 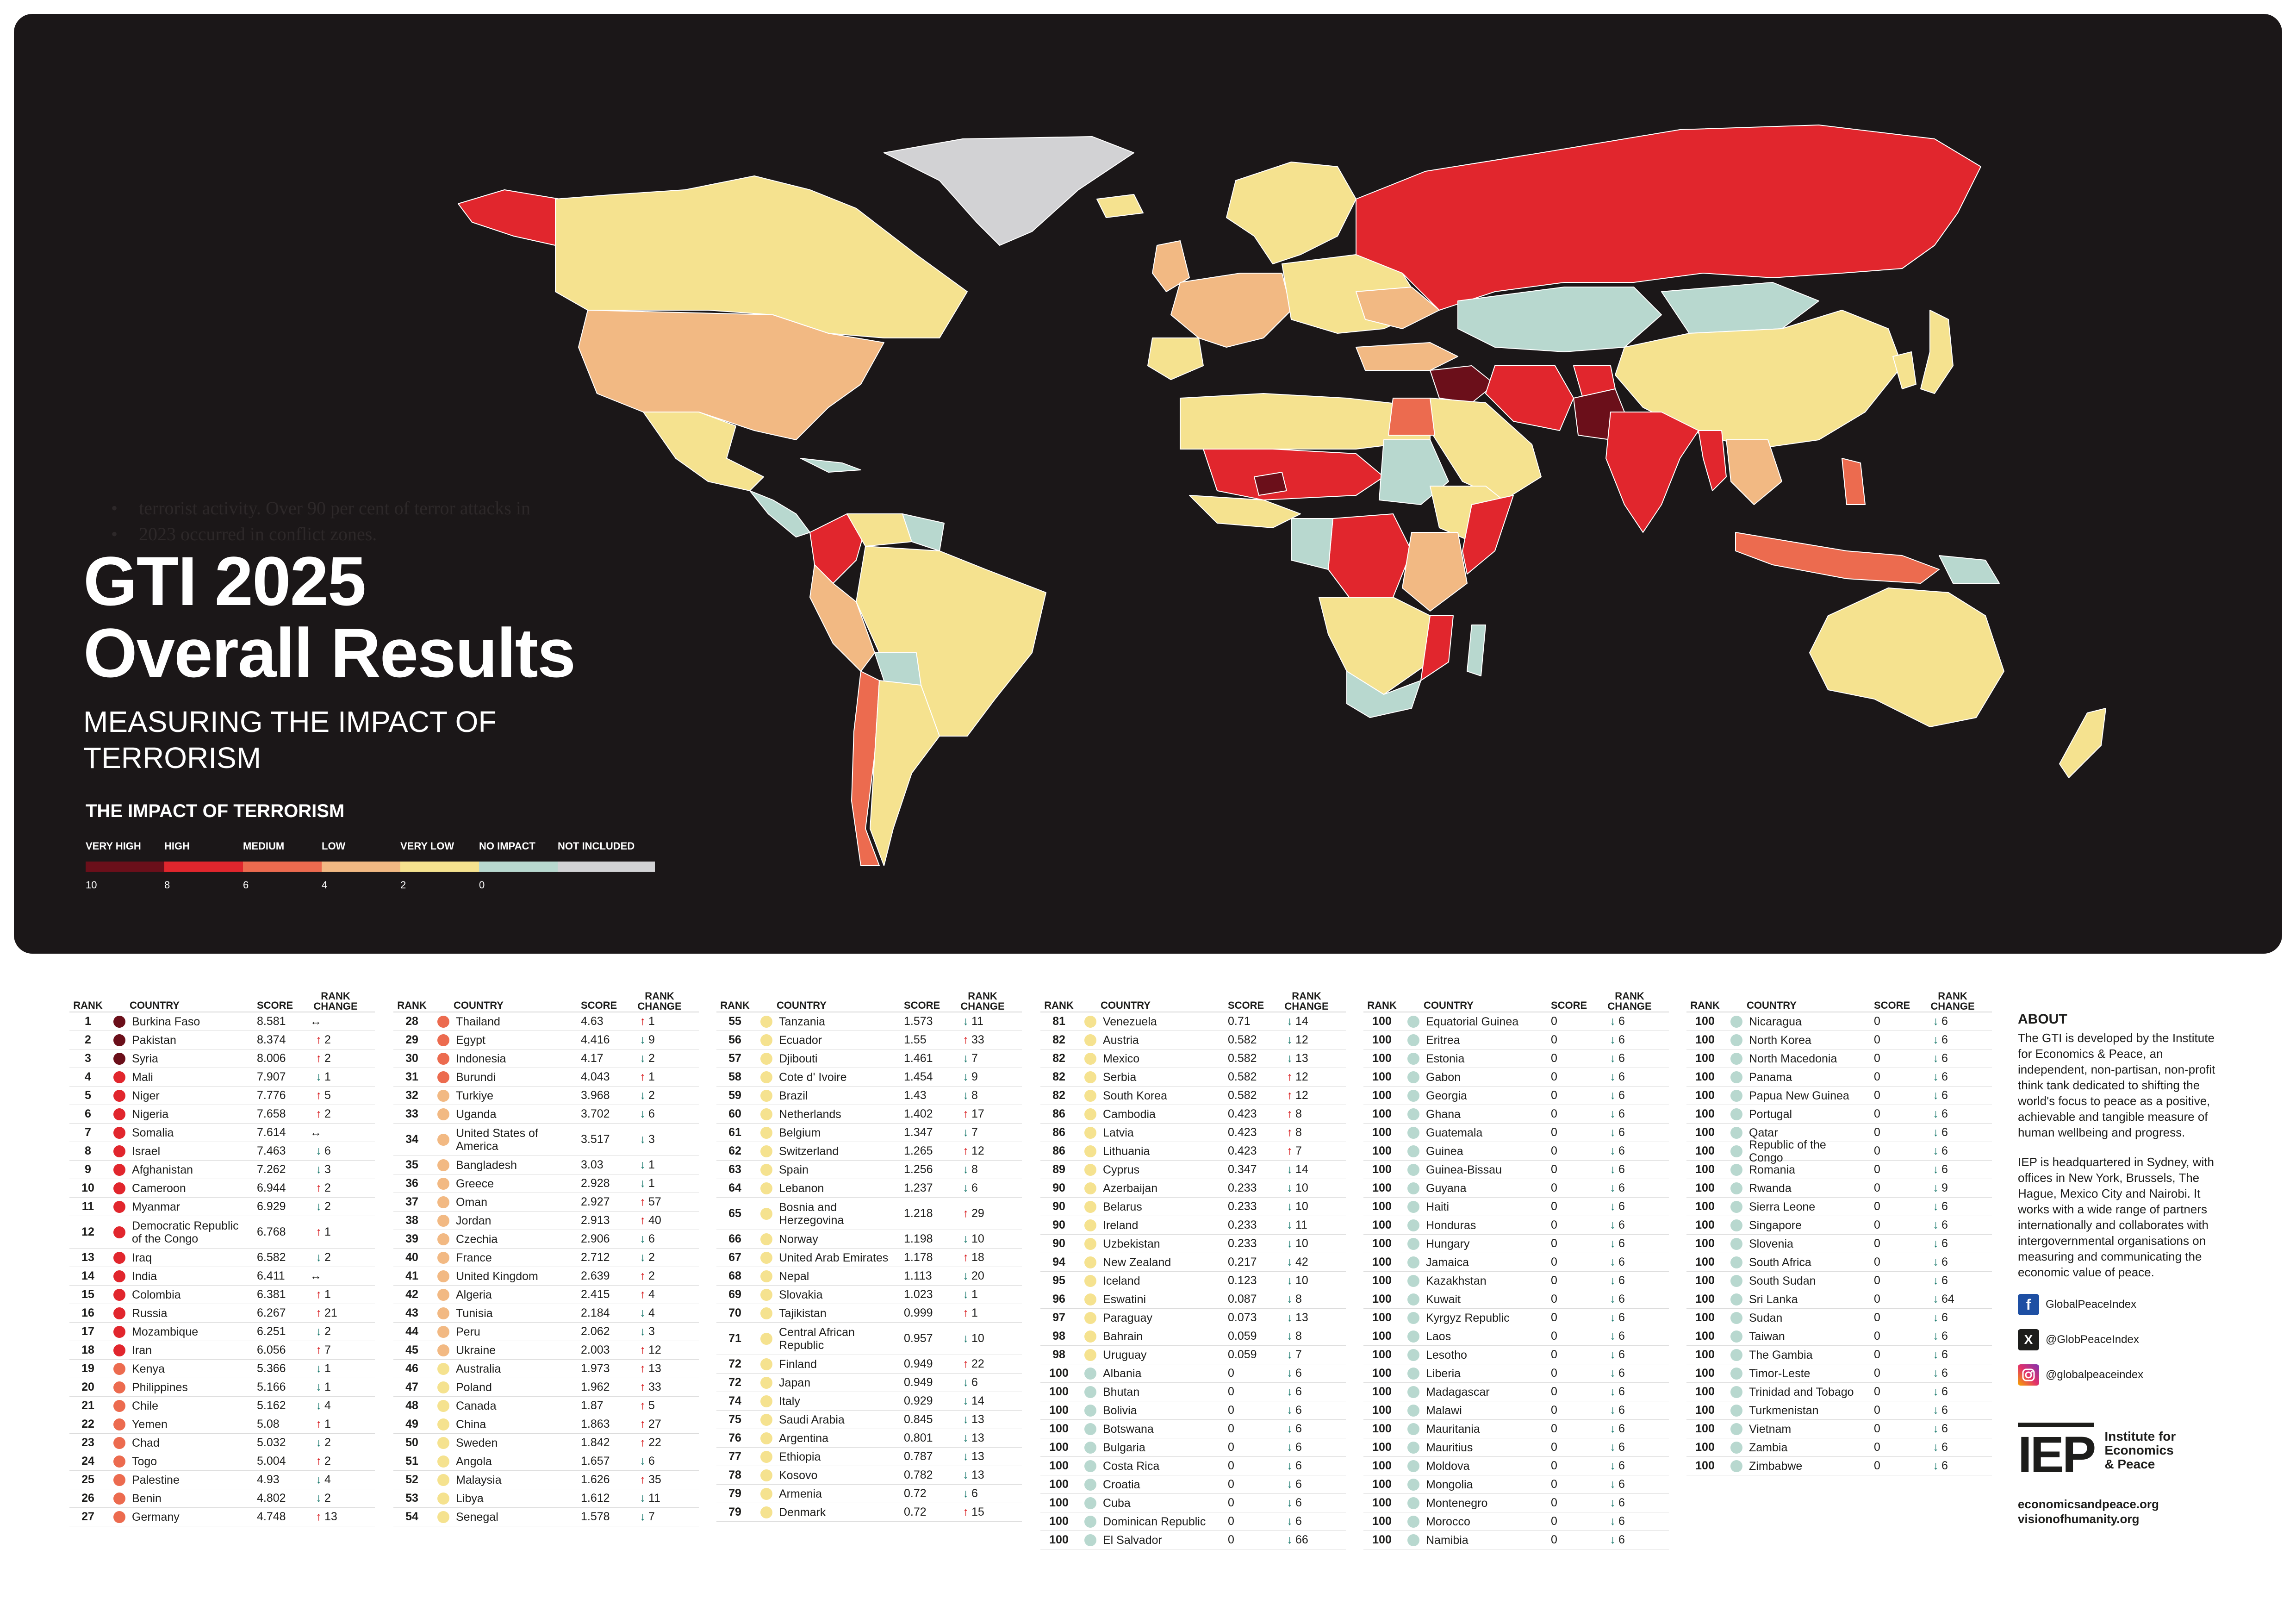 I want to click on instagram-handle: @globalpeaceindex, so click(x=2095, y=1374).